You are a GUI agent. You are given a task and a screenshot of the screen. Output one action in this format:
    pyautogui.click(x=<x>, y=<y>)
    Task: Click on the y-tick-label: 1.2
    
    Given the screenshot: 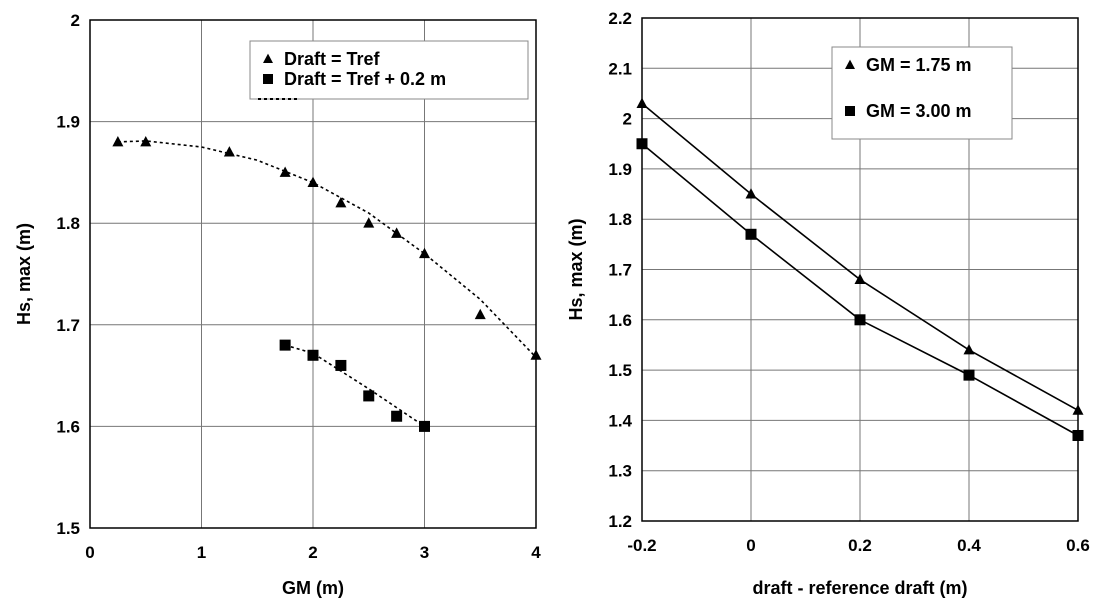 What is the action you would take?
    pyautogui.click(x=620, y=521)
    